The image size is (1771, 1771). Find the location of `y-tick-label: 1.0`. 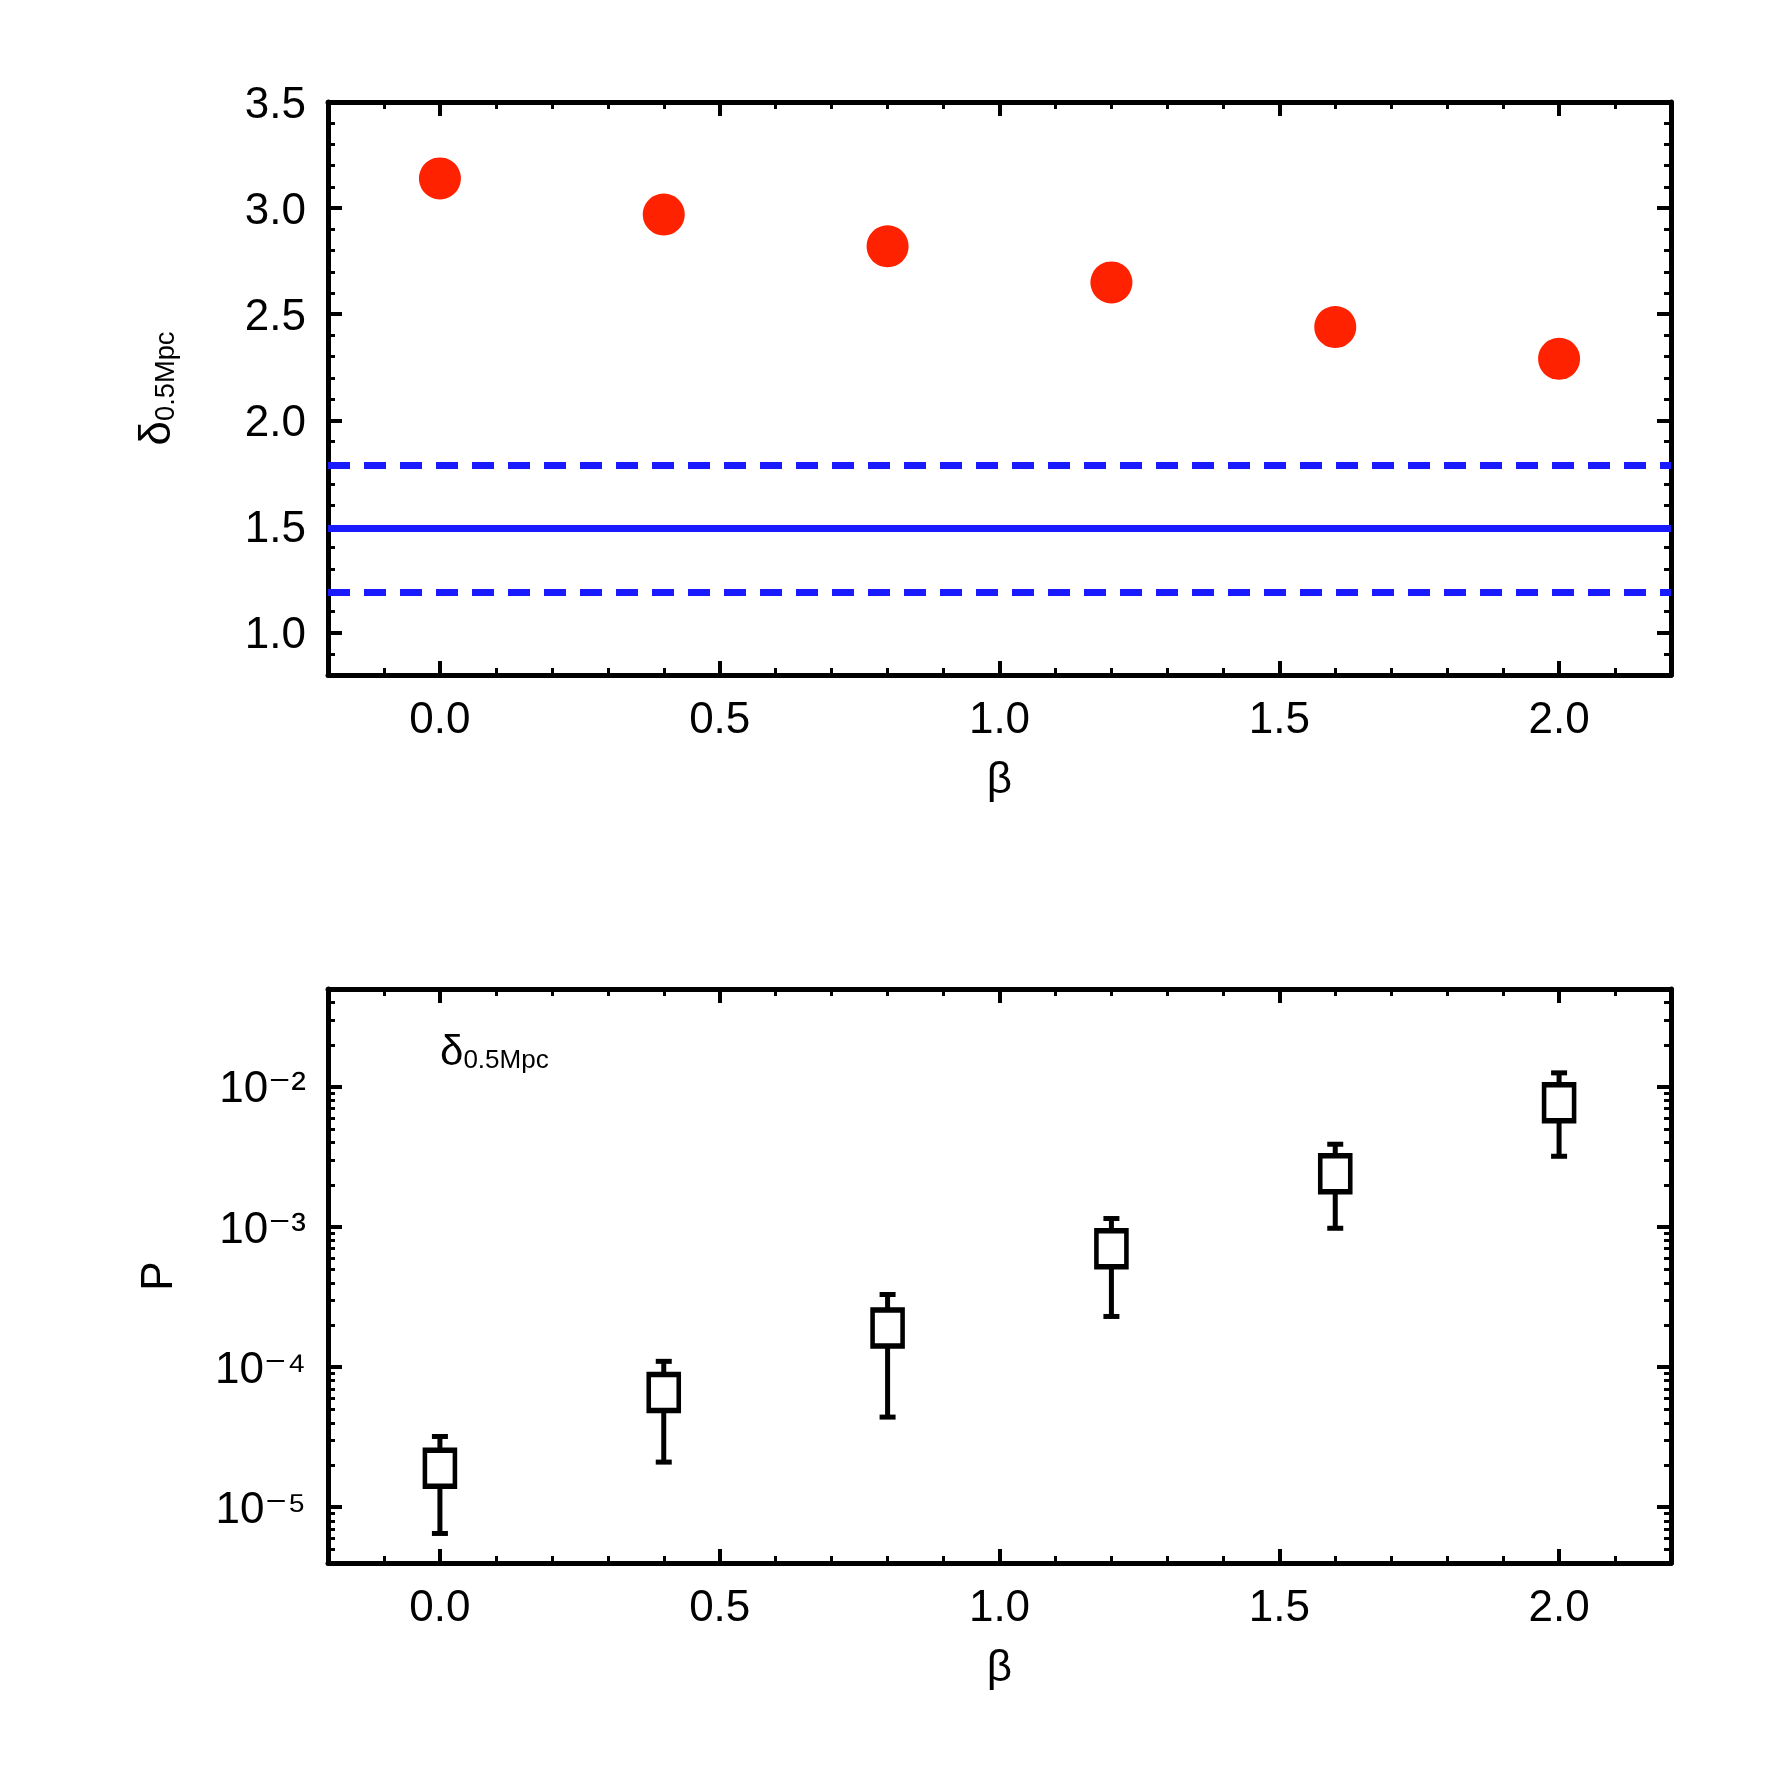

y-tick-label: 1.0 is located at coordinates (275, 633).